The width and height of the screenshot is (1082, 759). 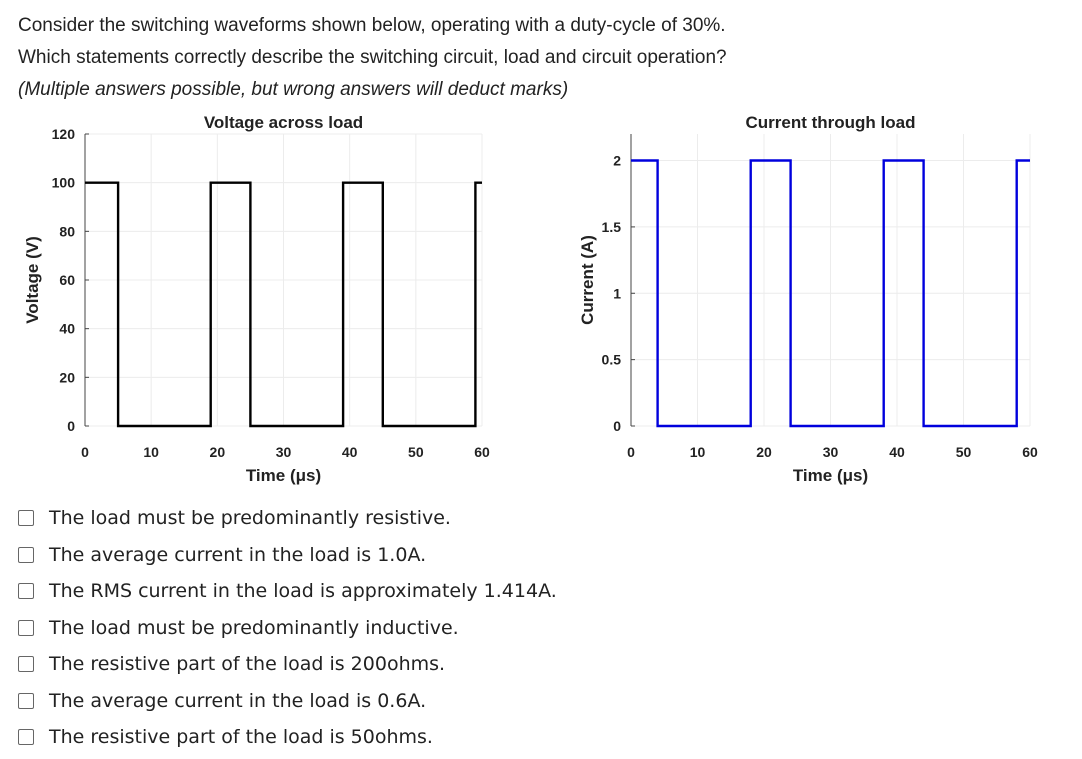 What do you see at coordinates (831, 122) in the screenshot?
I see `chart-title: Current through load` at bounding box center [831, 122].